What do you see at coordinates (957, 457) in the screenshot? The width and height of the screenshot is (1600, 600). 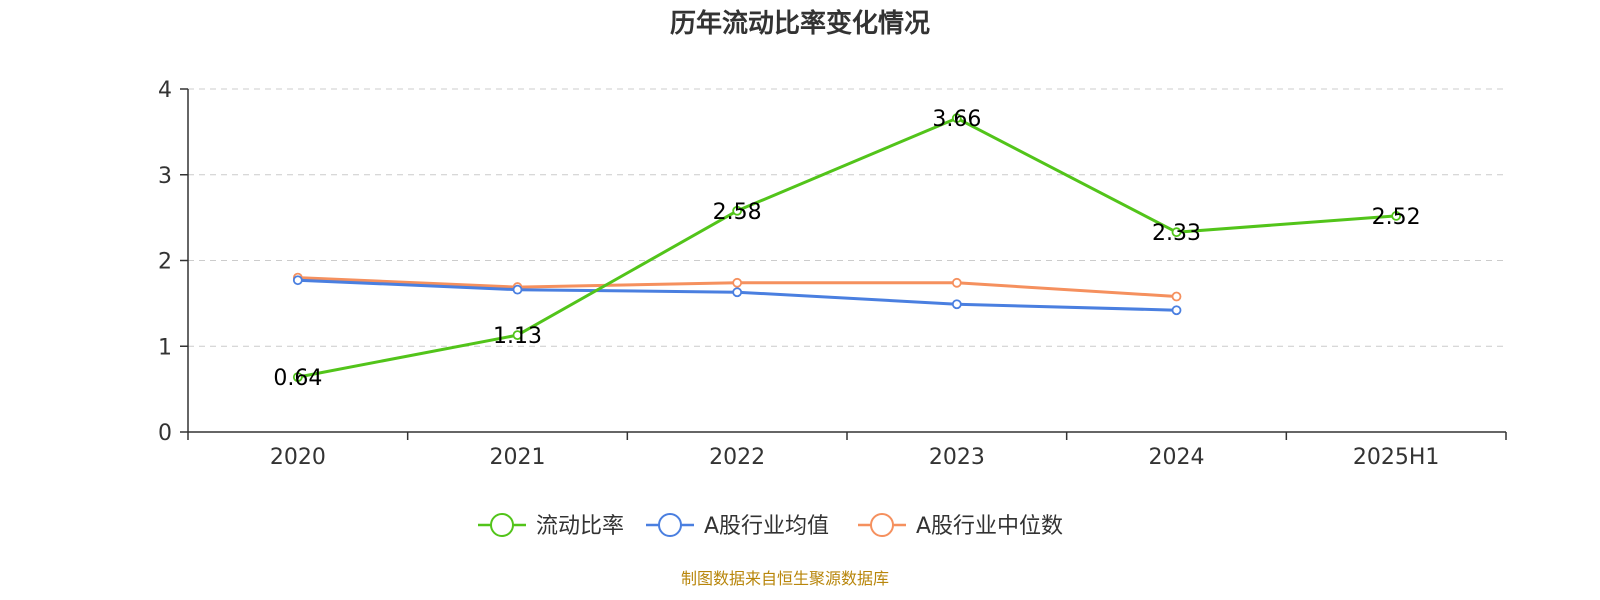 I see `x-tick-label: 2023` at bounding box center [957, 457].